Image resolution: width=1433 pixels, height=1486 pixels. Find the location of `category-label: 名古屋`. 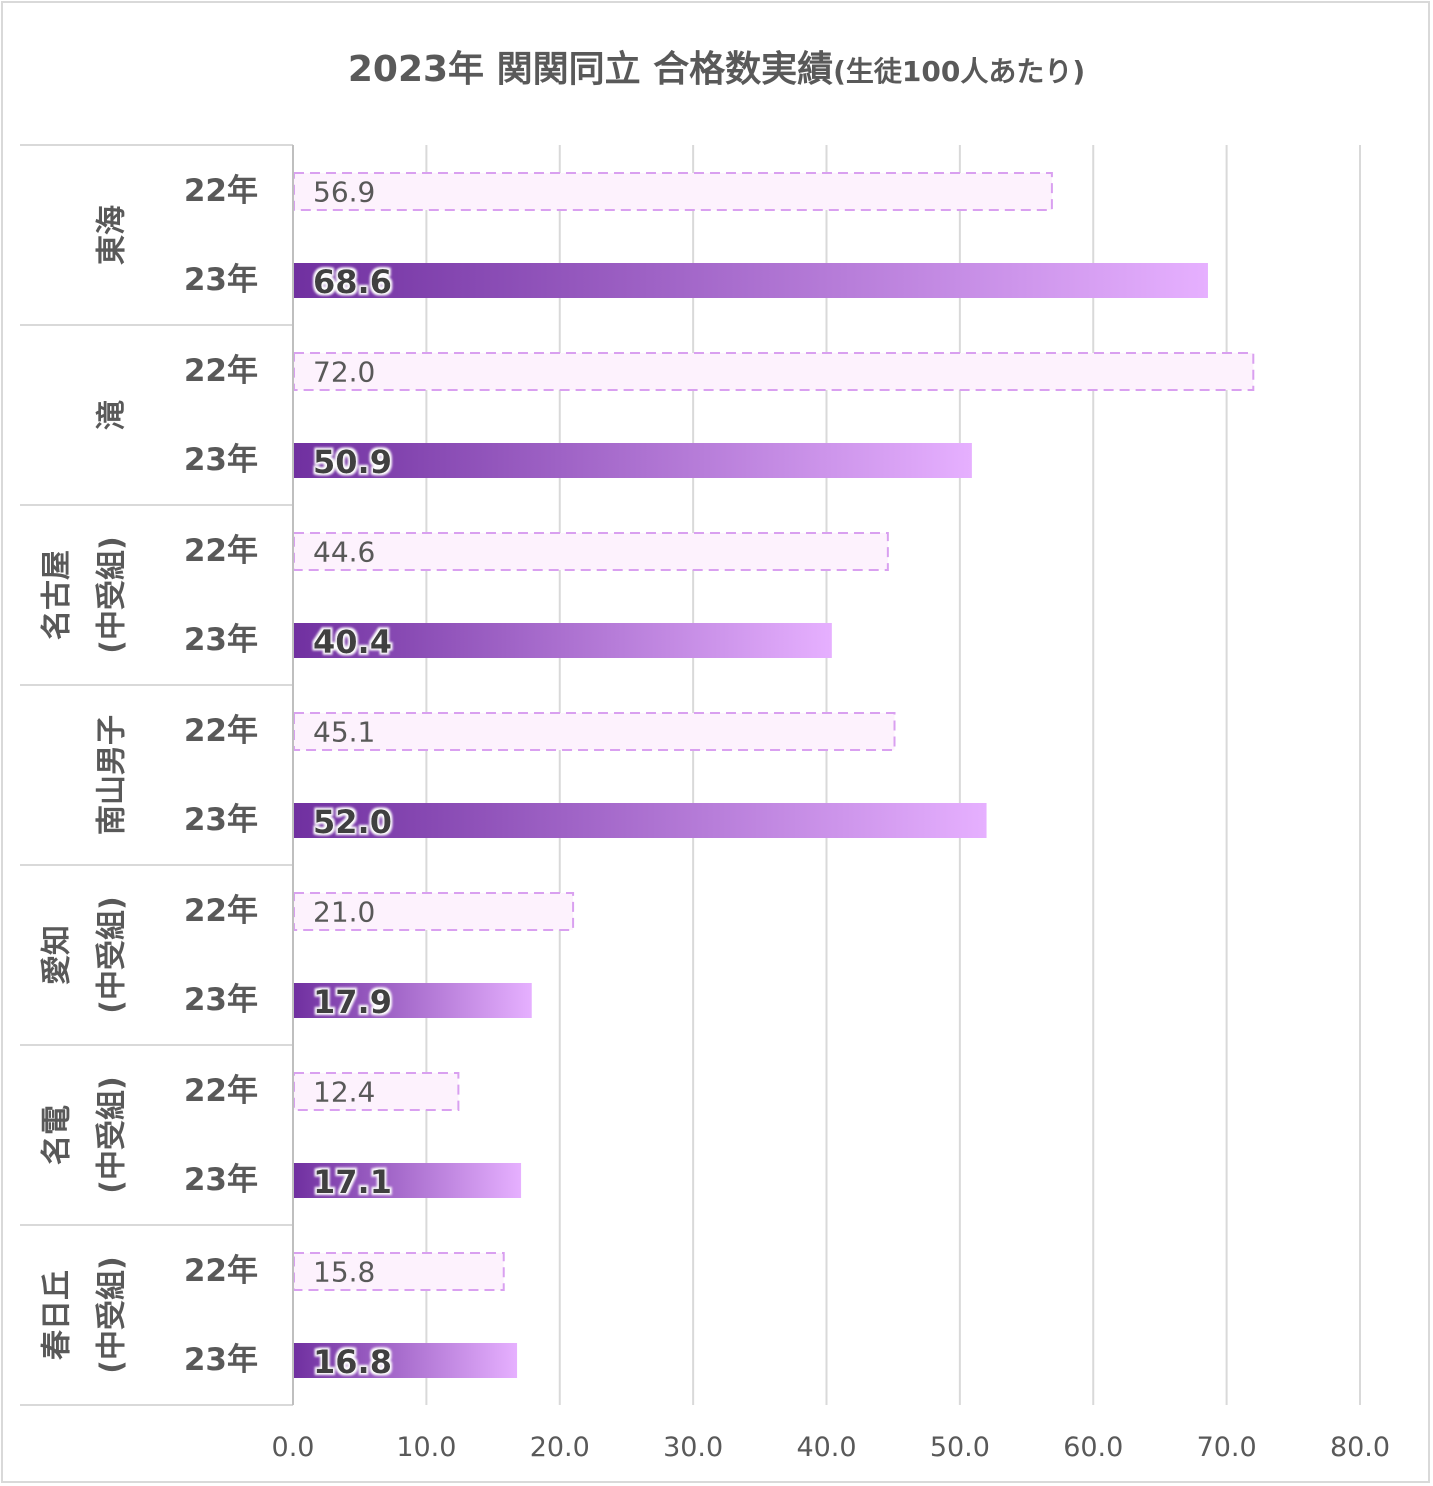

category-label: 名古屋 is located at coordinates (57, 595).